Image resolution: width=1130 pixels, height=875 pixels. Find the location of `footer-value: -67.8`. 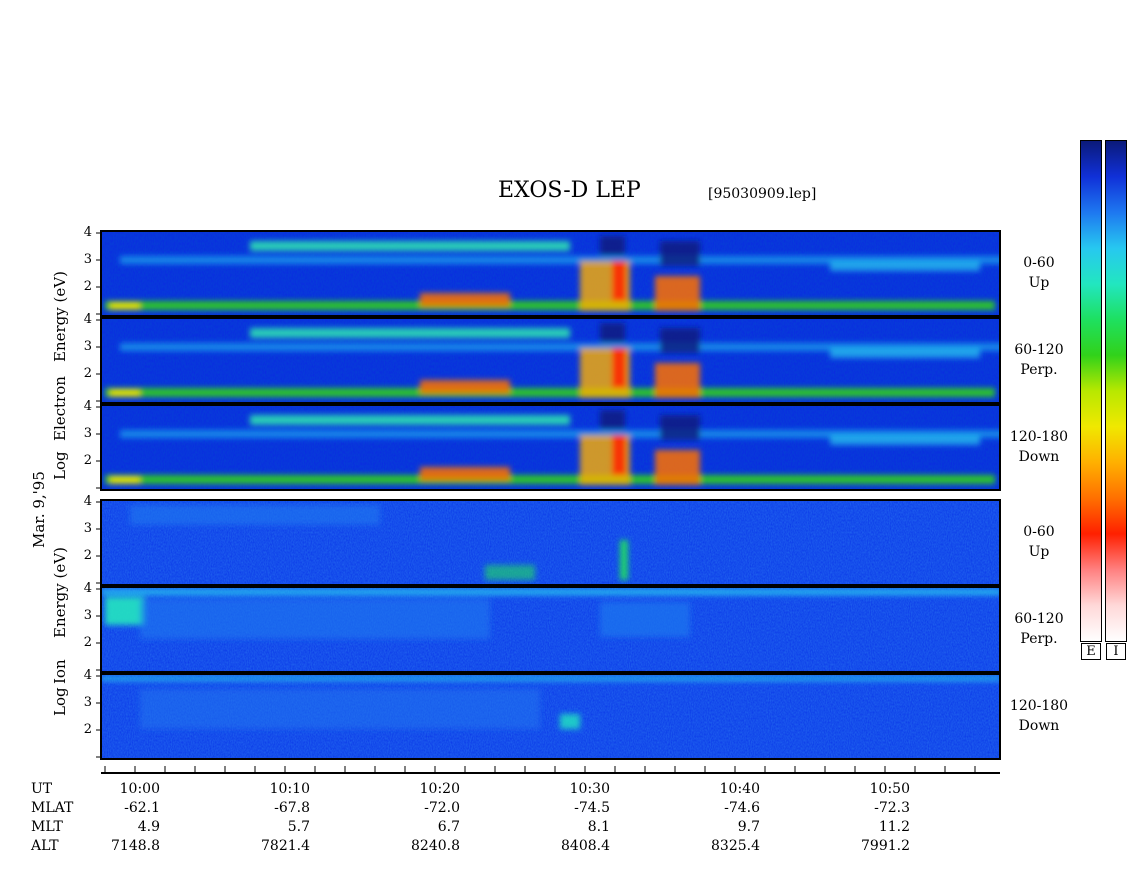

footer-value: -67.8 is located at coordinates (292, 808).